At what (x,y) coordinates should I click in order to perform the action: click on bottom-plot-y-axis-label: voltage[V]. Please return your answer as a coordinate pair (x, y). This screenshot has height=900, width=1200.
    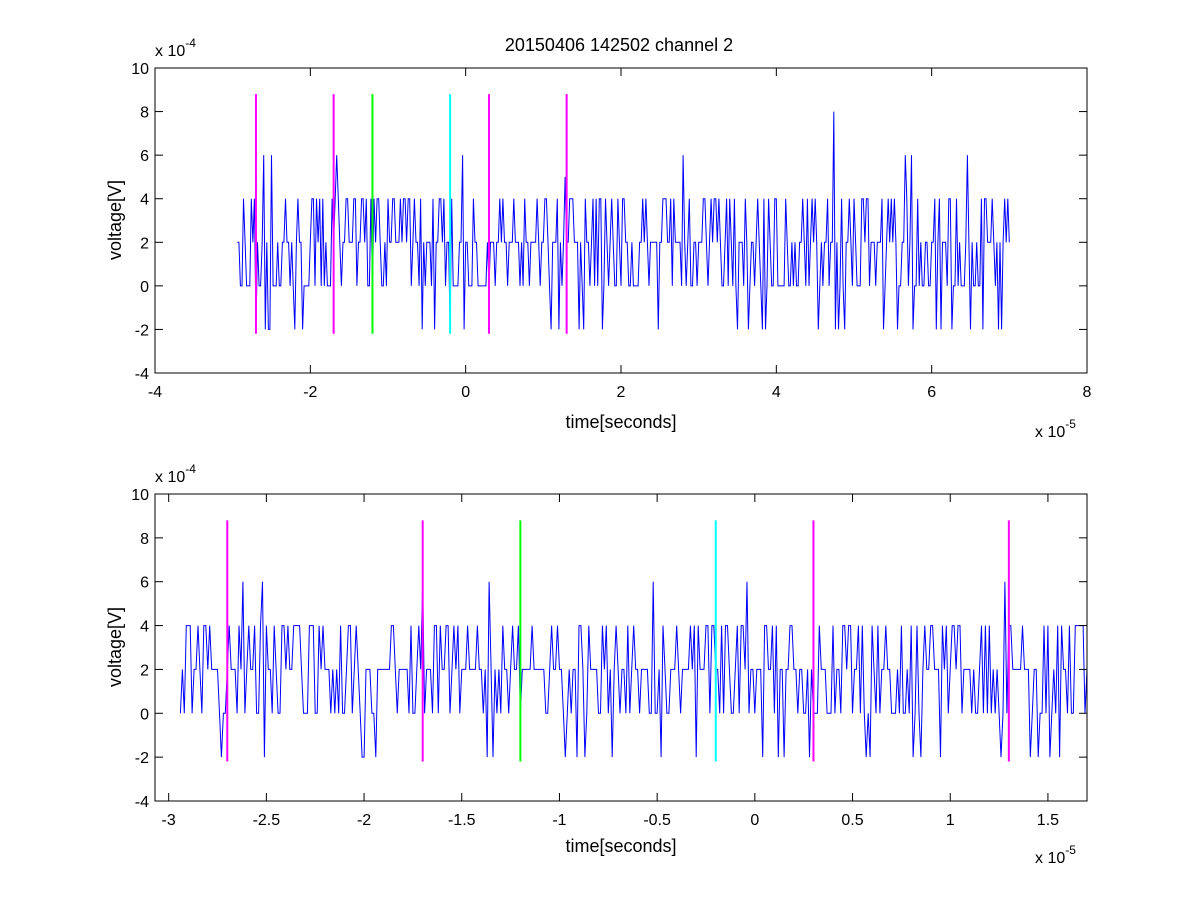
    Looking at the image, I should click on (115, 647).